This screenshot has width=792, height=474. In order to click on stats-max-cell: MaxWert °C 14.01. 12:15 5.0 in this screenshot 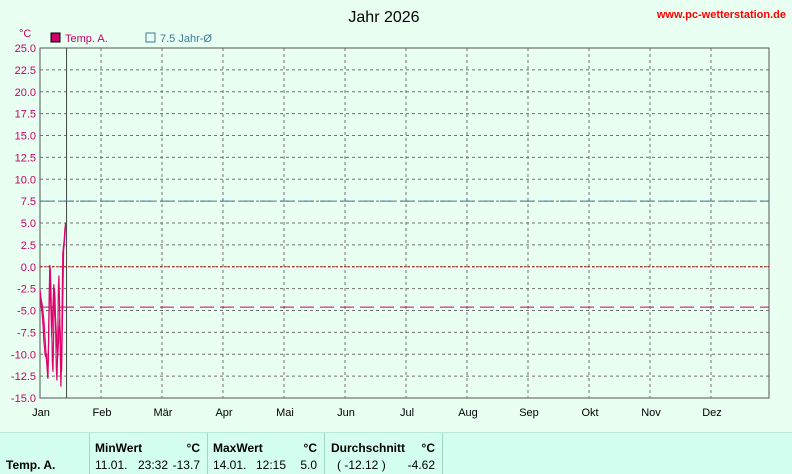, I will do `click(266, 453)`.